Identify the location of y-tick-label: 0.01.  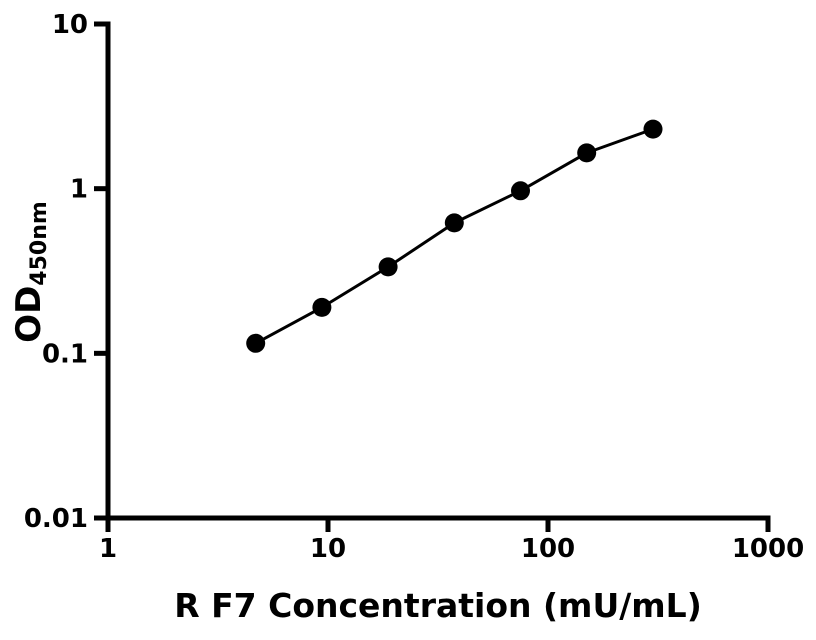
(56, 519).